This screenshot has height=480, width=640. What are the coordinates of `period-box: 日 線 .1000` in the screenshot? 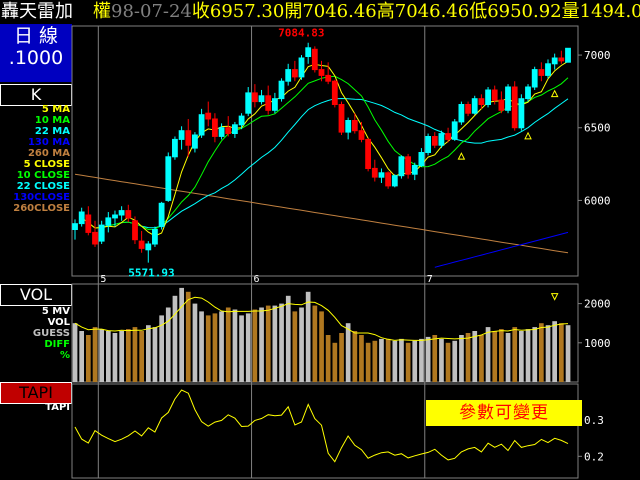 It's located at (36, 53).